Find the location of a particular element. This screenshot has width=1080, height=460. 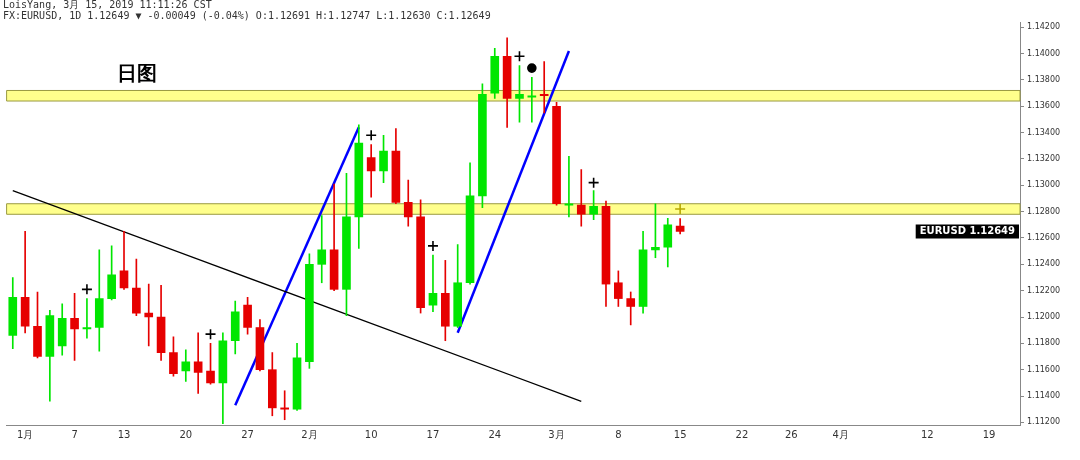

y-tick-label: 1.14200 is located at coordinates (1044, 27).